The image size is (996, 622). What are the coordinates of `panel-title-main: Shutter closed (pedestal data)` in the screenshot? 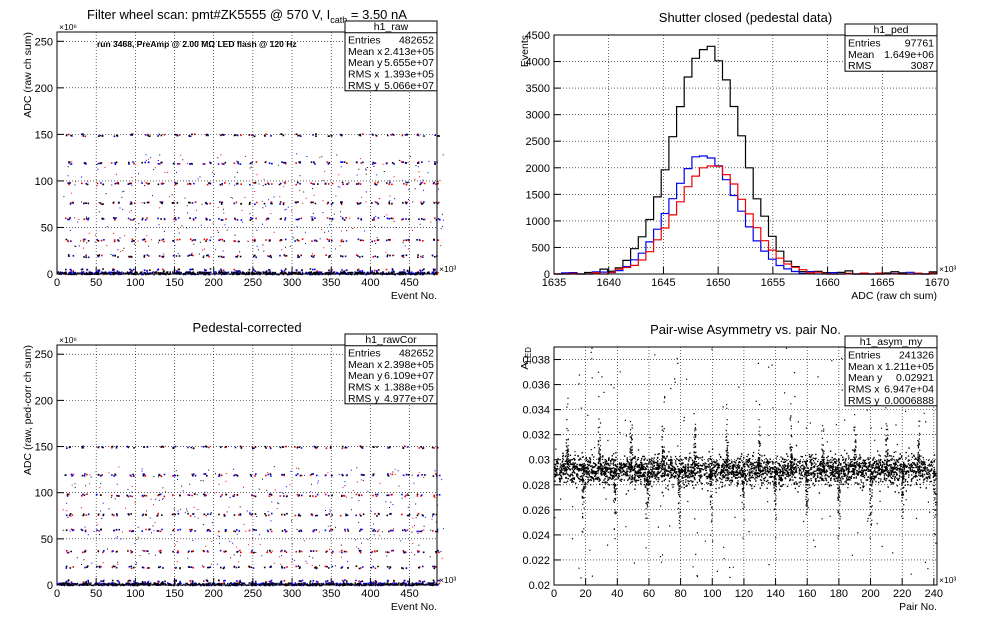 It's located at (745, 17).